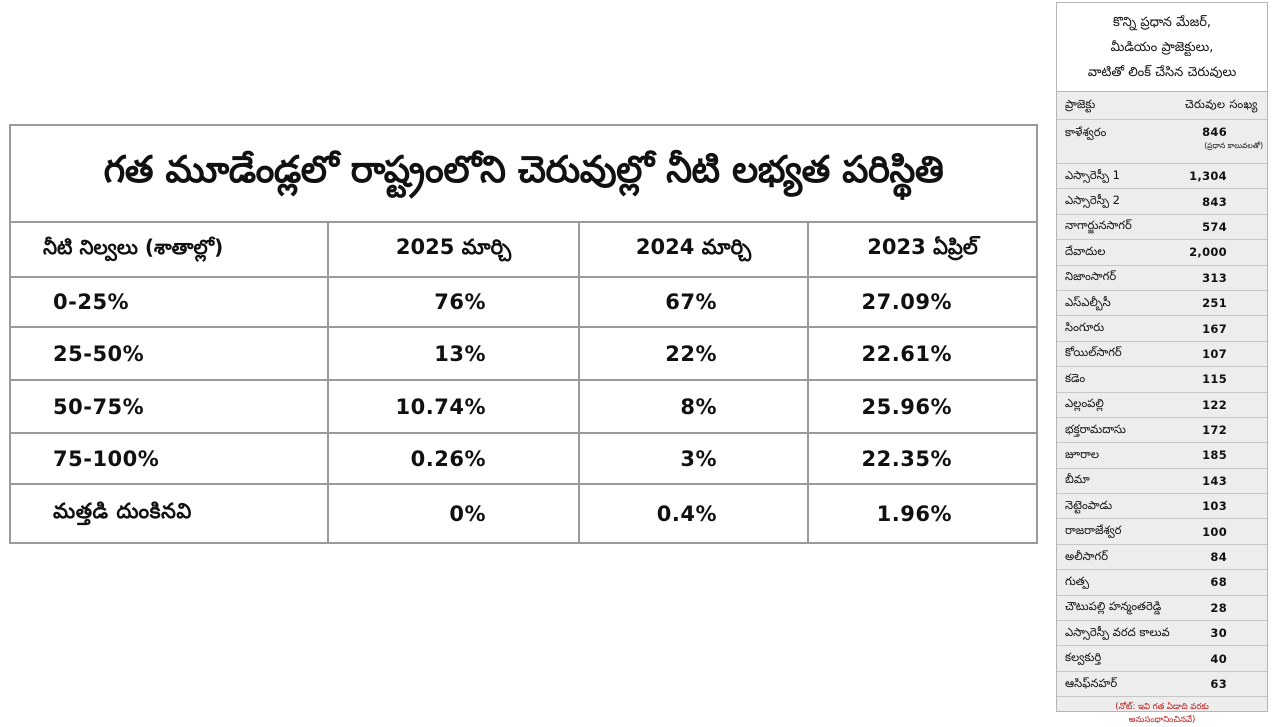 The image size is (1280, 727). I want to click on table-row: 75-100% 0.26% 3% 22.35%, so click(523, 459).